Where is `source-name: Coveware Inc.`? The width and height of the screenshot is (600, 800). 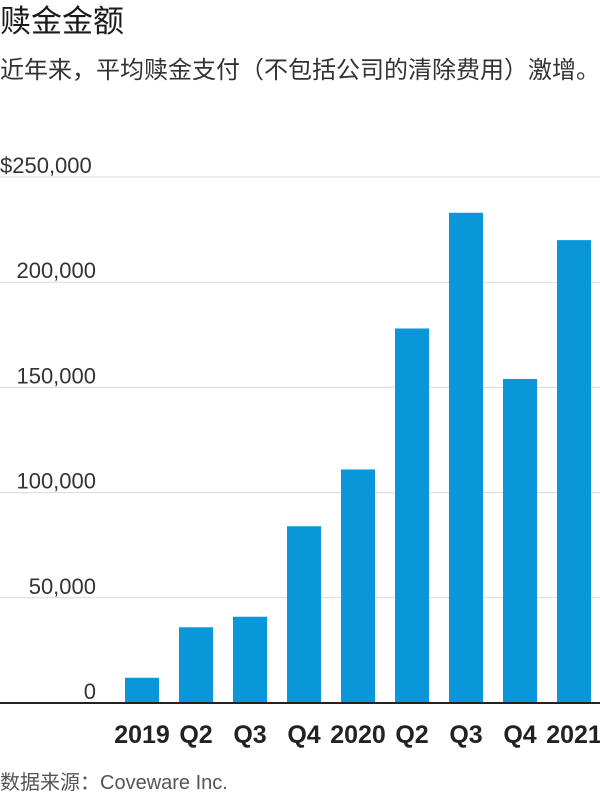 source-name: Coveware Inc. is located at coordinates (164, 783).